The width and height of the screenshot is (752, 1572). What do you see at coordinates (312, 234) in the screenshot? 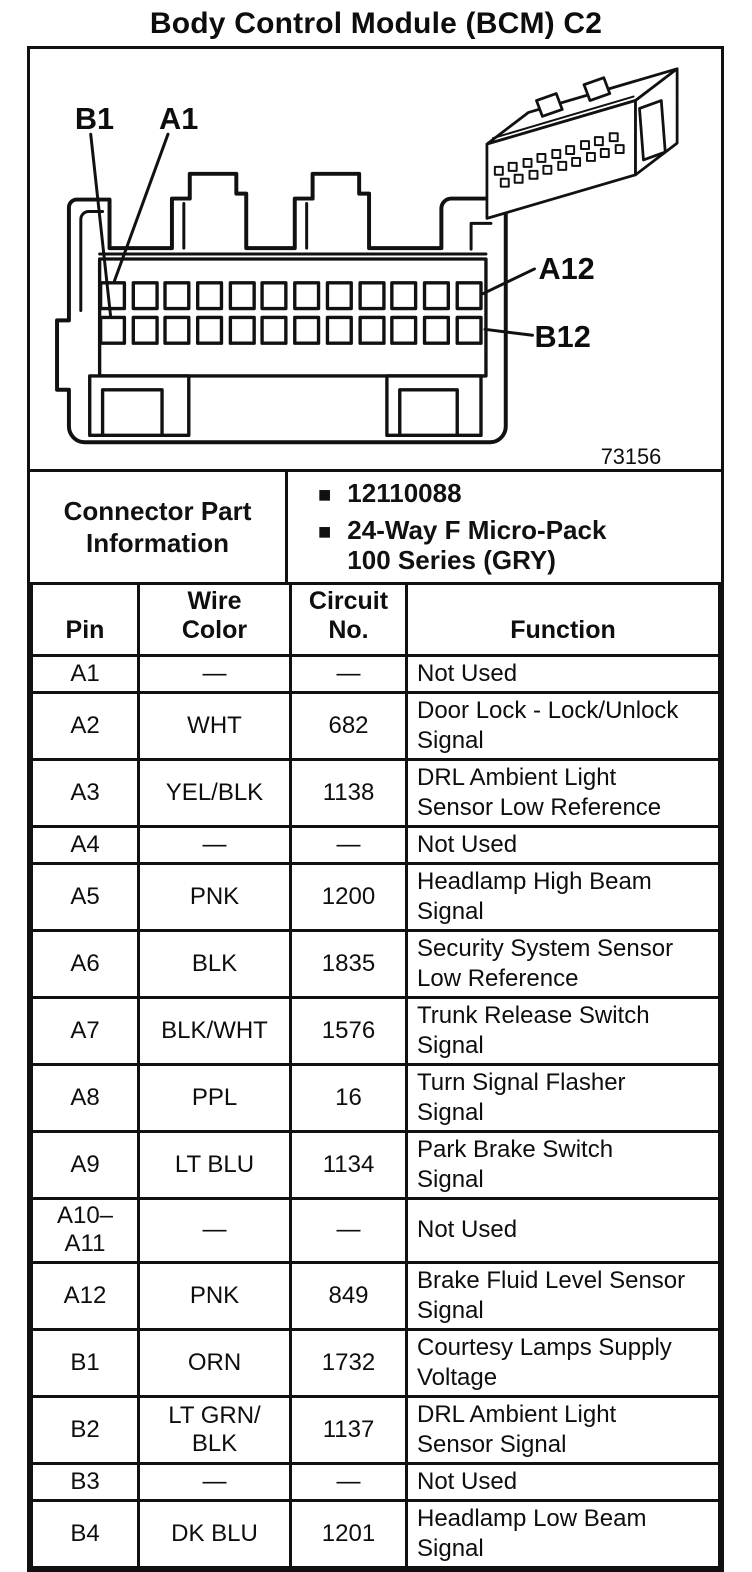
I see `leader-lines` at bounding box center [312, 234].